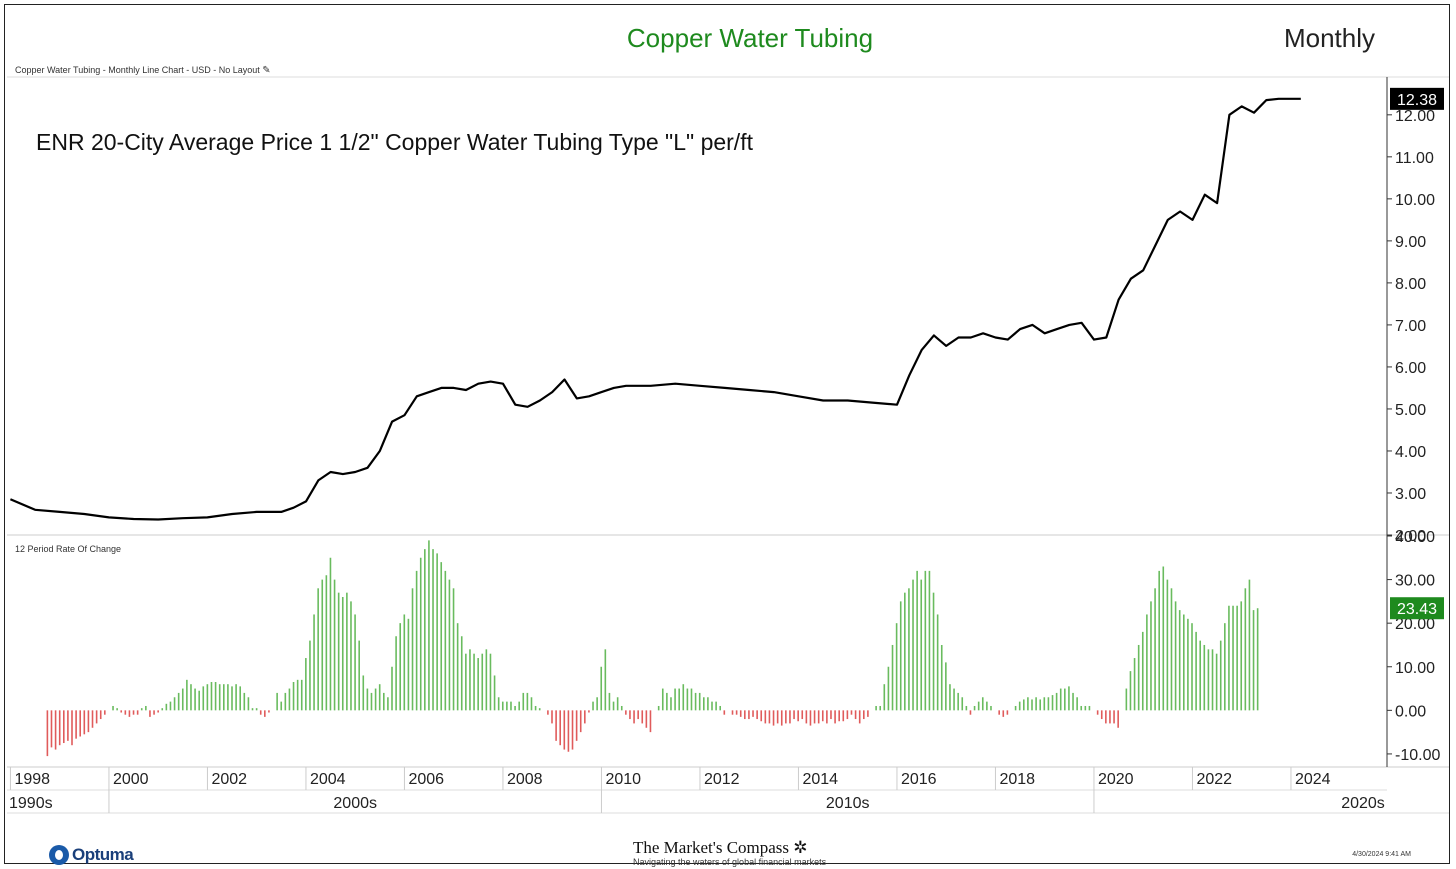  I want to click on x-year-label: 2024, so click(1313, 779).